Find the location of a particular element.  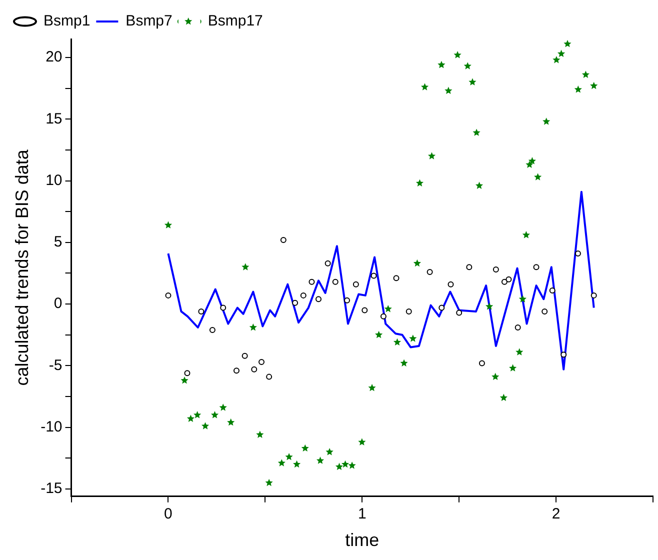

legend-label: Bsmp17 is located at coordinates (235, 21).